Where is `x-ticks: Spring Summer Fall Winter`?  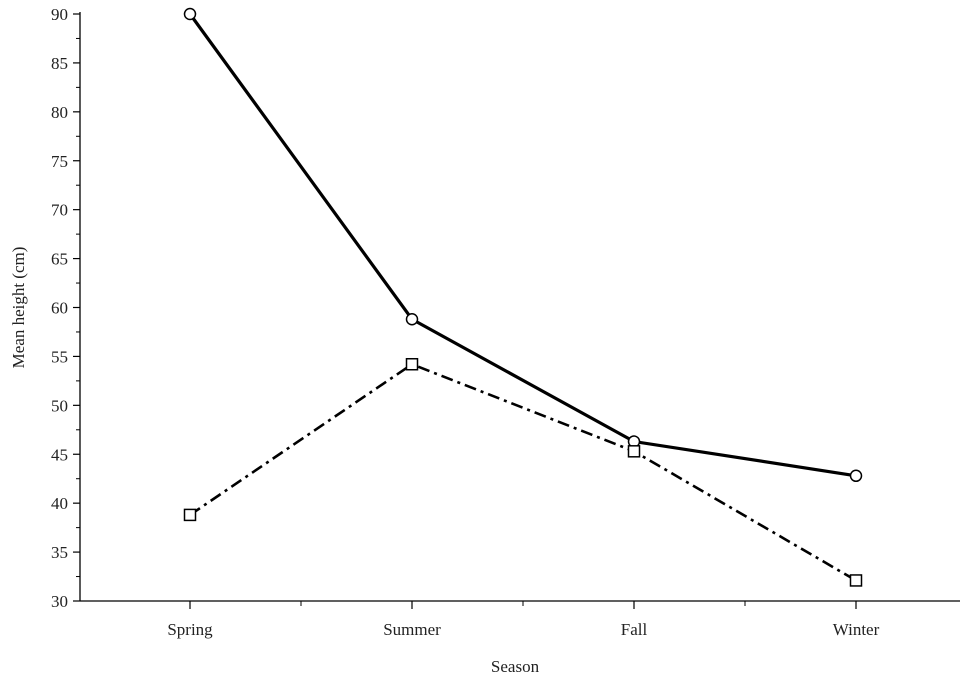
x-ticks: Spring Summer Fall Winter is located at coordinates (523, 620).